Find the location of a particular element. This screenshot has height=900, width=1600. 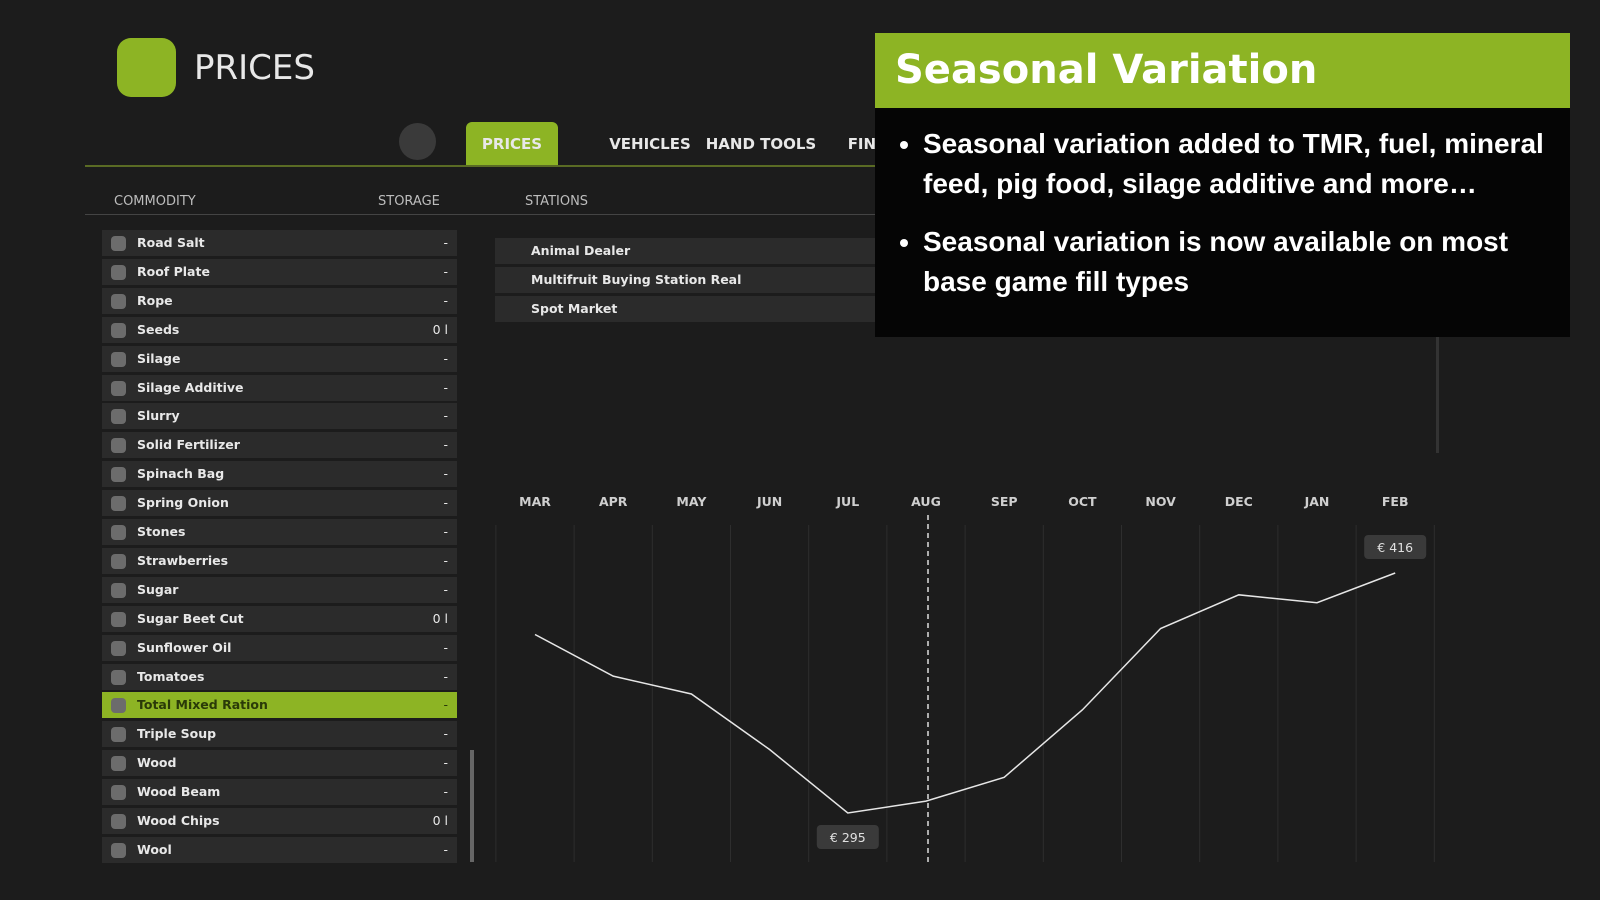

station-name: Animal Dealer is located at coordinates (581, 250).